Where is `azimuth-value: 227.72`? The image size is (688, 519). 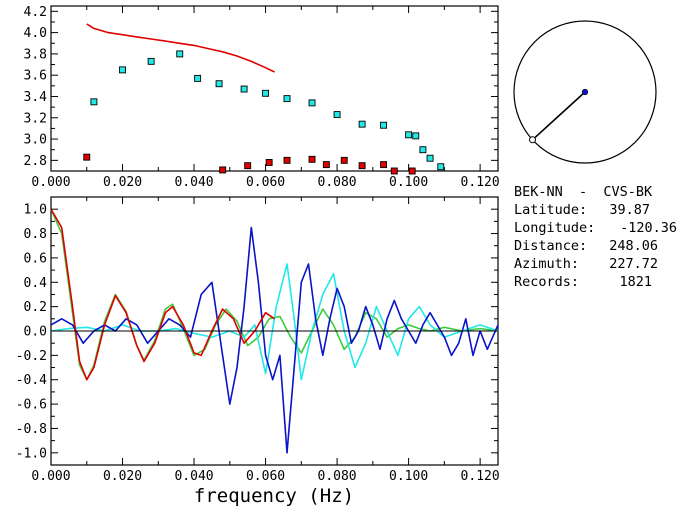
azimuth-value: 227.72 is located at coordinates (633, 264).